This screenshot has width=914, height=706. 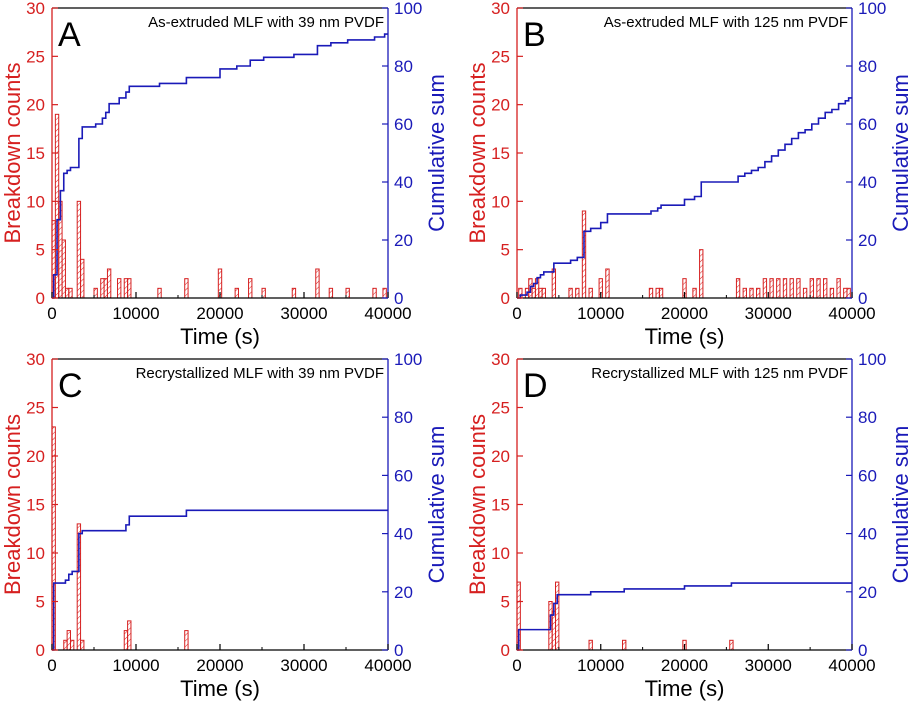 I want to click on panel-letter: D, so click(x=535, y=386).